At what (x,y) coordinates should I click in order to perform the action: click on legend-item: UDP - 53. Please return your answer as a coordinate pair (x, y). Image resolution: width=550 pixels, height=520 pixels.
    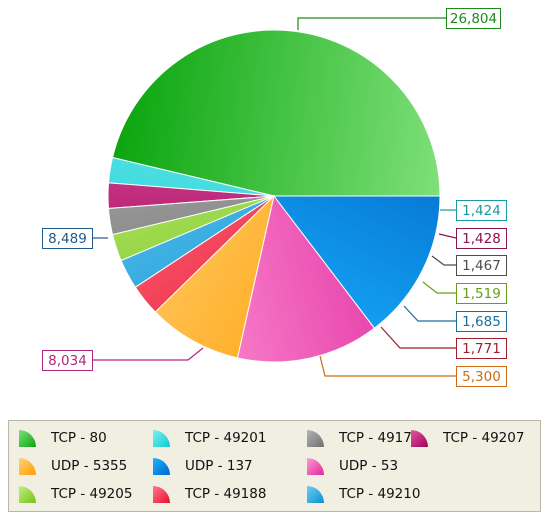
    Looking at the image, I should click on (351, 466).